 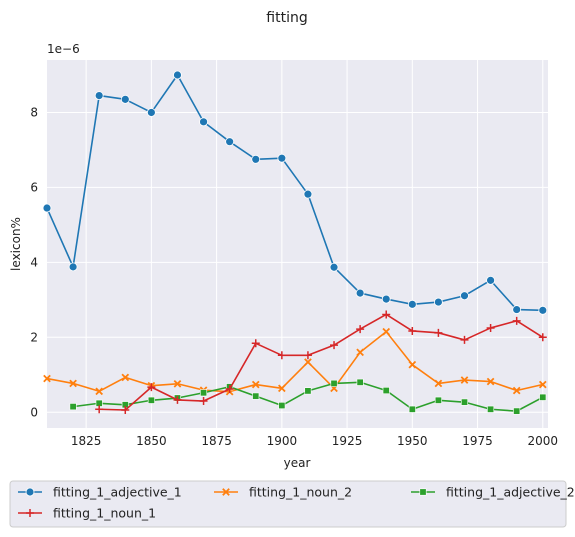 What do you see at coordinates (412, 441) in the screenshot?
I see `x-tick-label: 1950` at bounding box center [412, 441].